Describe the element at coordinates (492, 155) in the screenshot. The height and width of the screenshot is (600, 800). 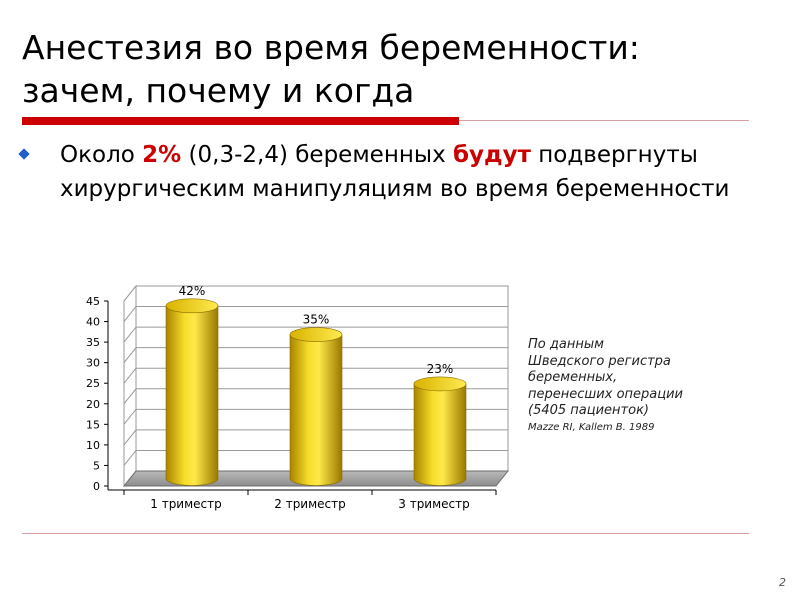
I see `bullet-highlight-will: будут` at that location.